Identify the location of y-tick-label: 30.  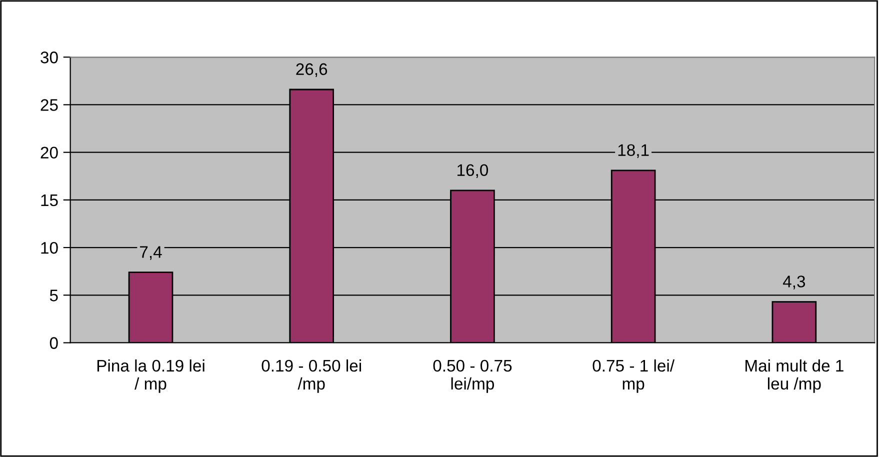
(49, 58).